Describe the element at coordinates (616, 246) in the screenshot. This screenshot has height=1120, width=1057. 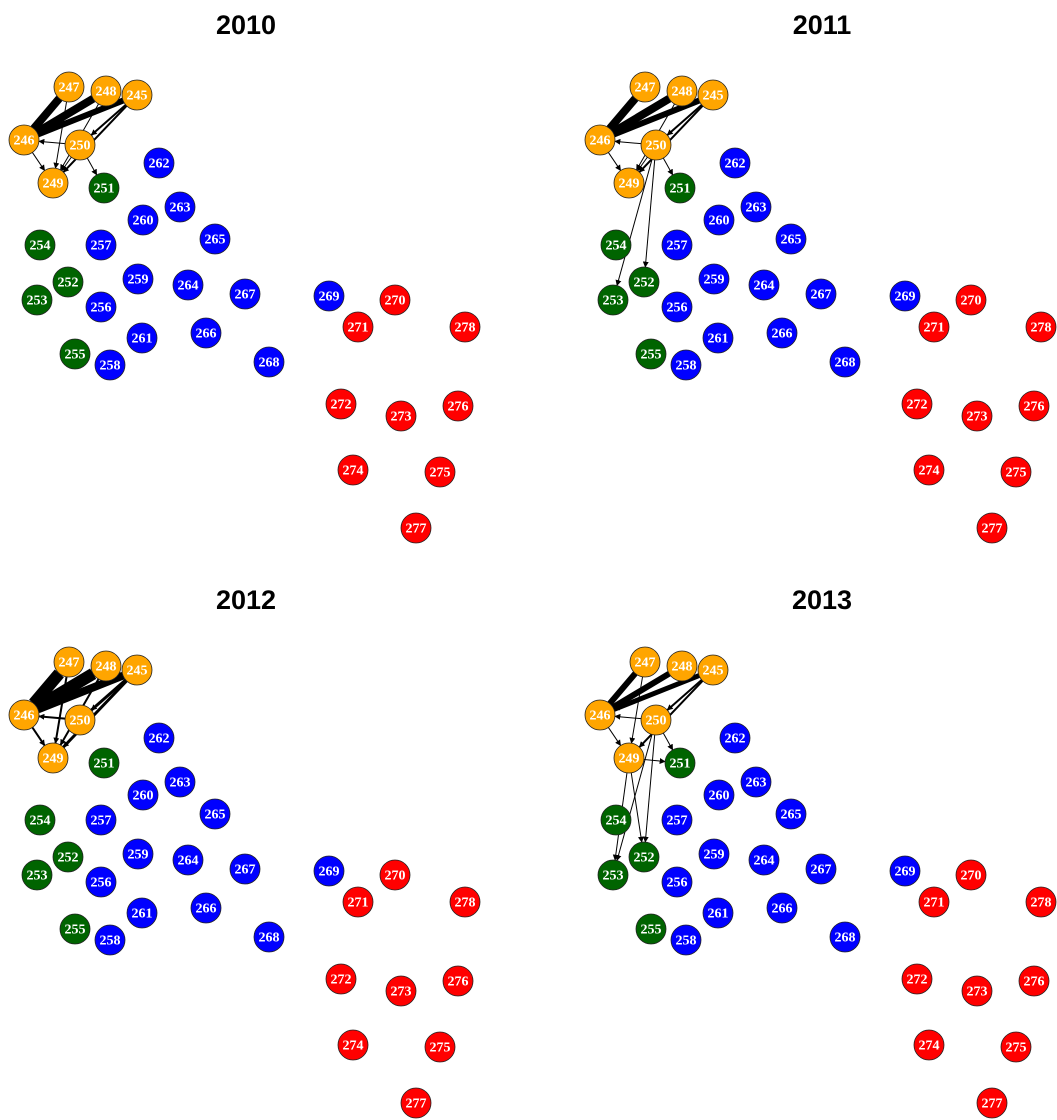
I see `node-label: 254` at that location.